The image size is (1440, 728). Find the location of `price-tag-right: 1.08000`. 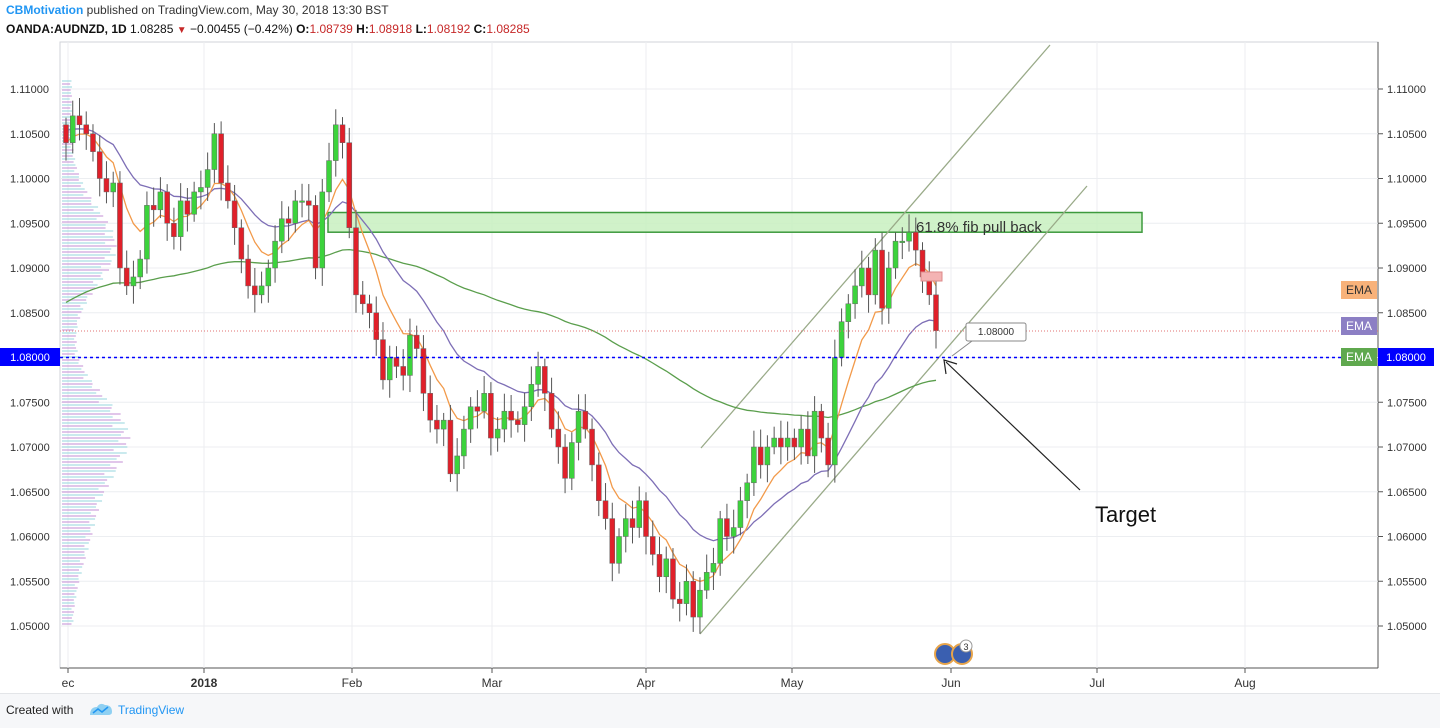

price-tag-right: 1.08000 is located at coordinates (1406, 357).